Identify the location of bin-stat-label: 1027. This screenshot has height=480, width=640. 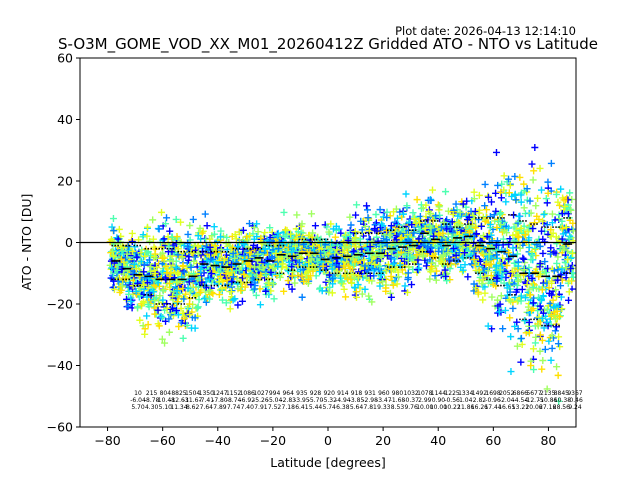
(260, 393).